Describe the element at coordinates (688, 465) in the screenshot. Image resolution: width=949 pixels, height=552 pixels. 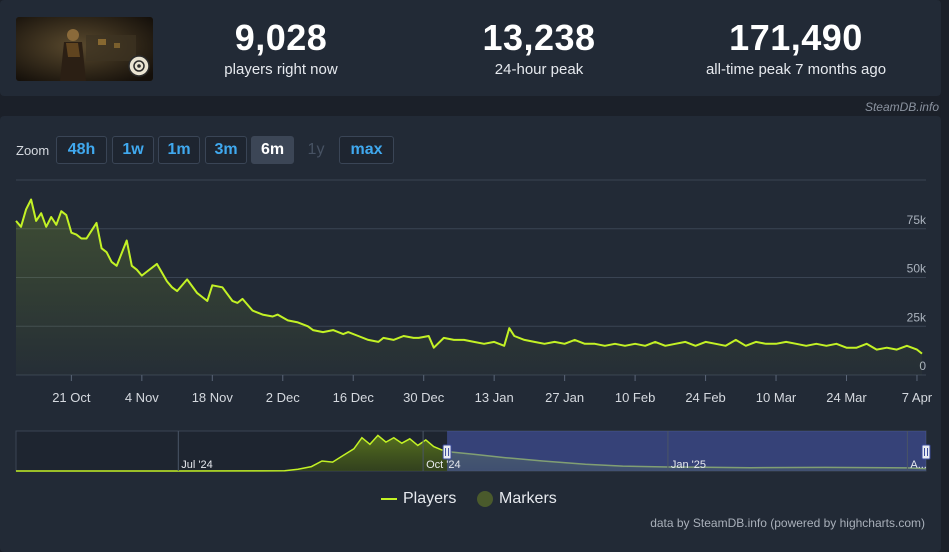
I see `navigator-label: Jan '25` at that location.